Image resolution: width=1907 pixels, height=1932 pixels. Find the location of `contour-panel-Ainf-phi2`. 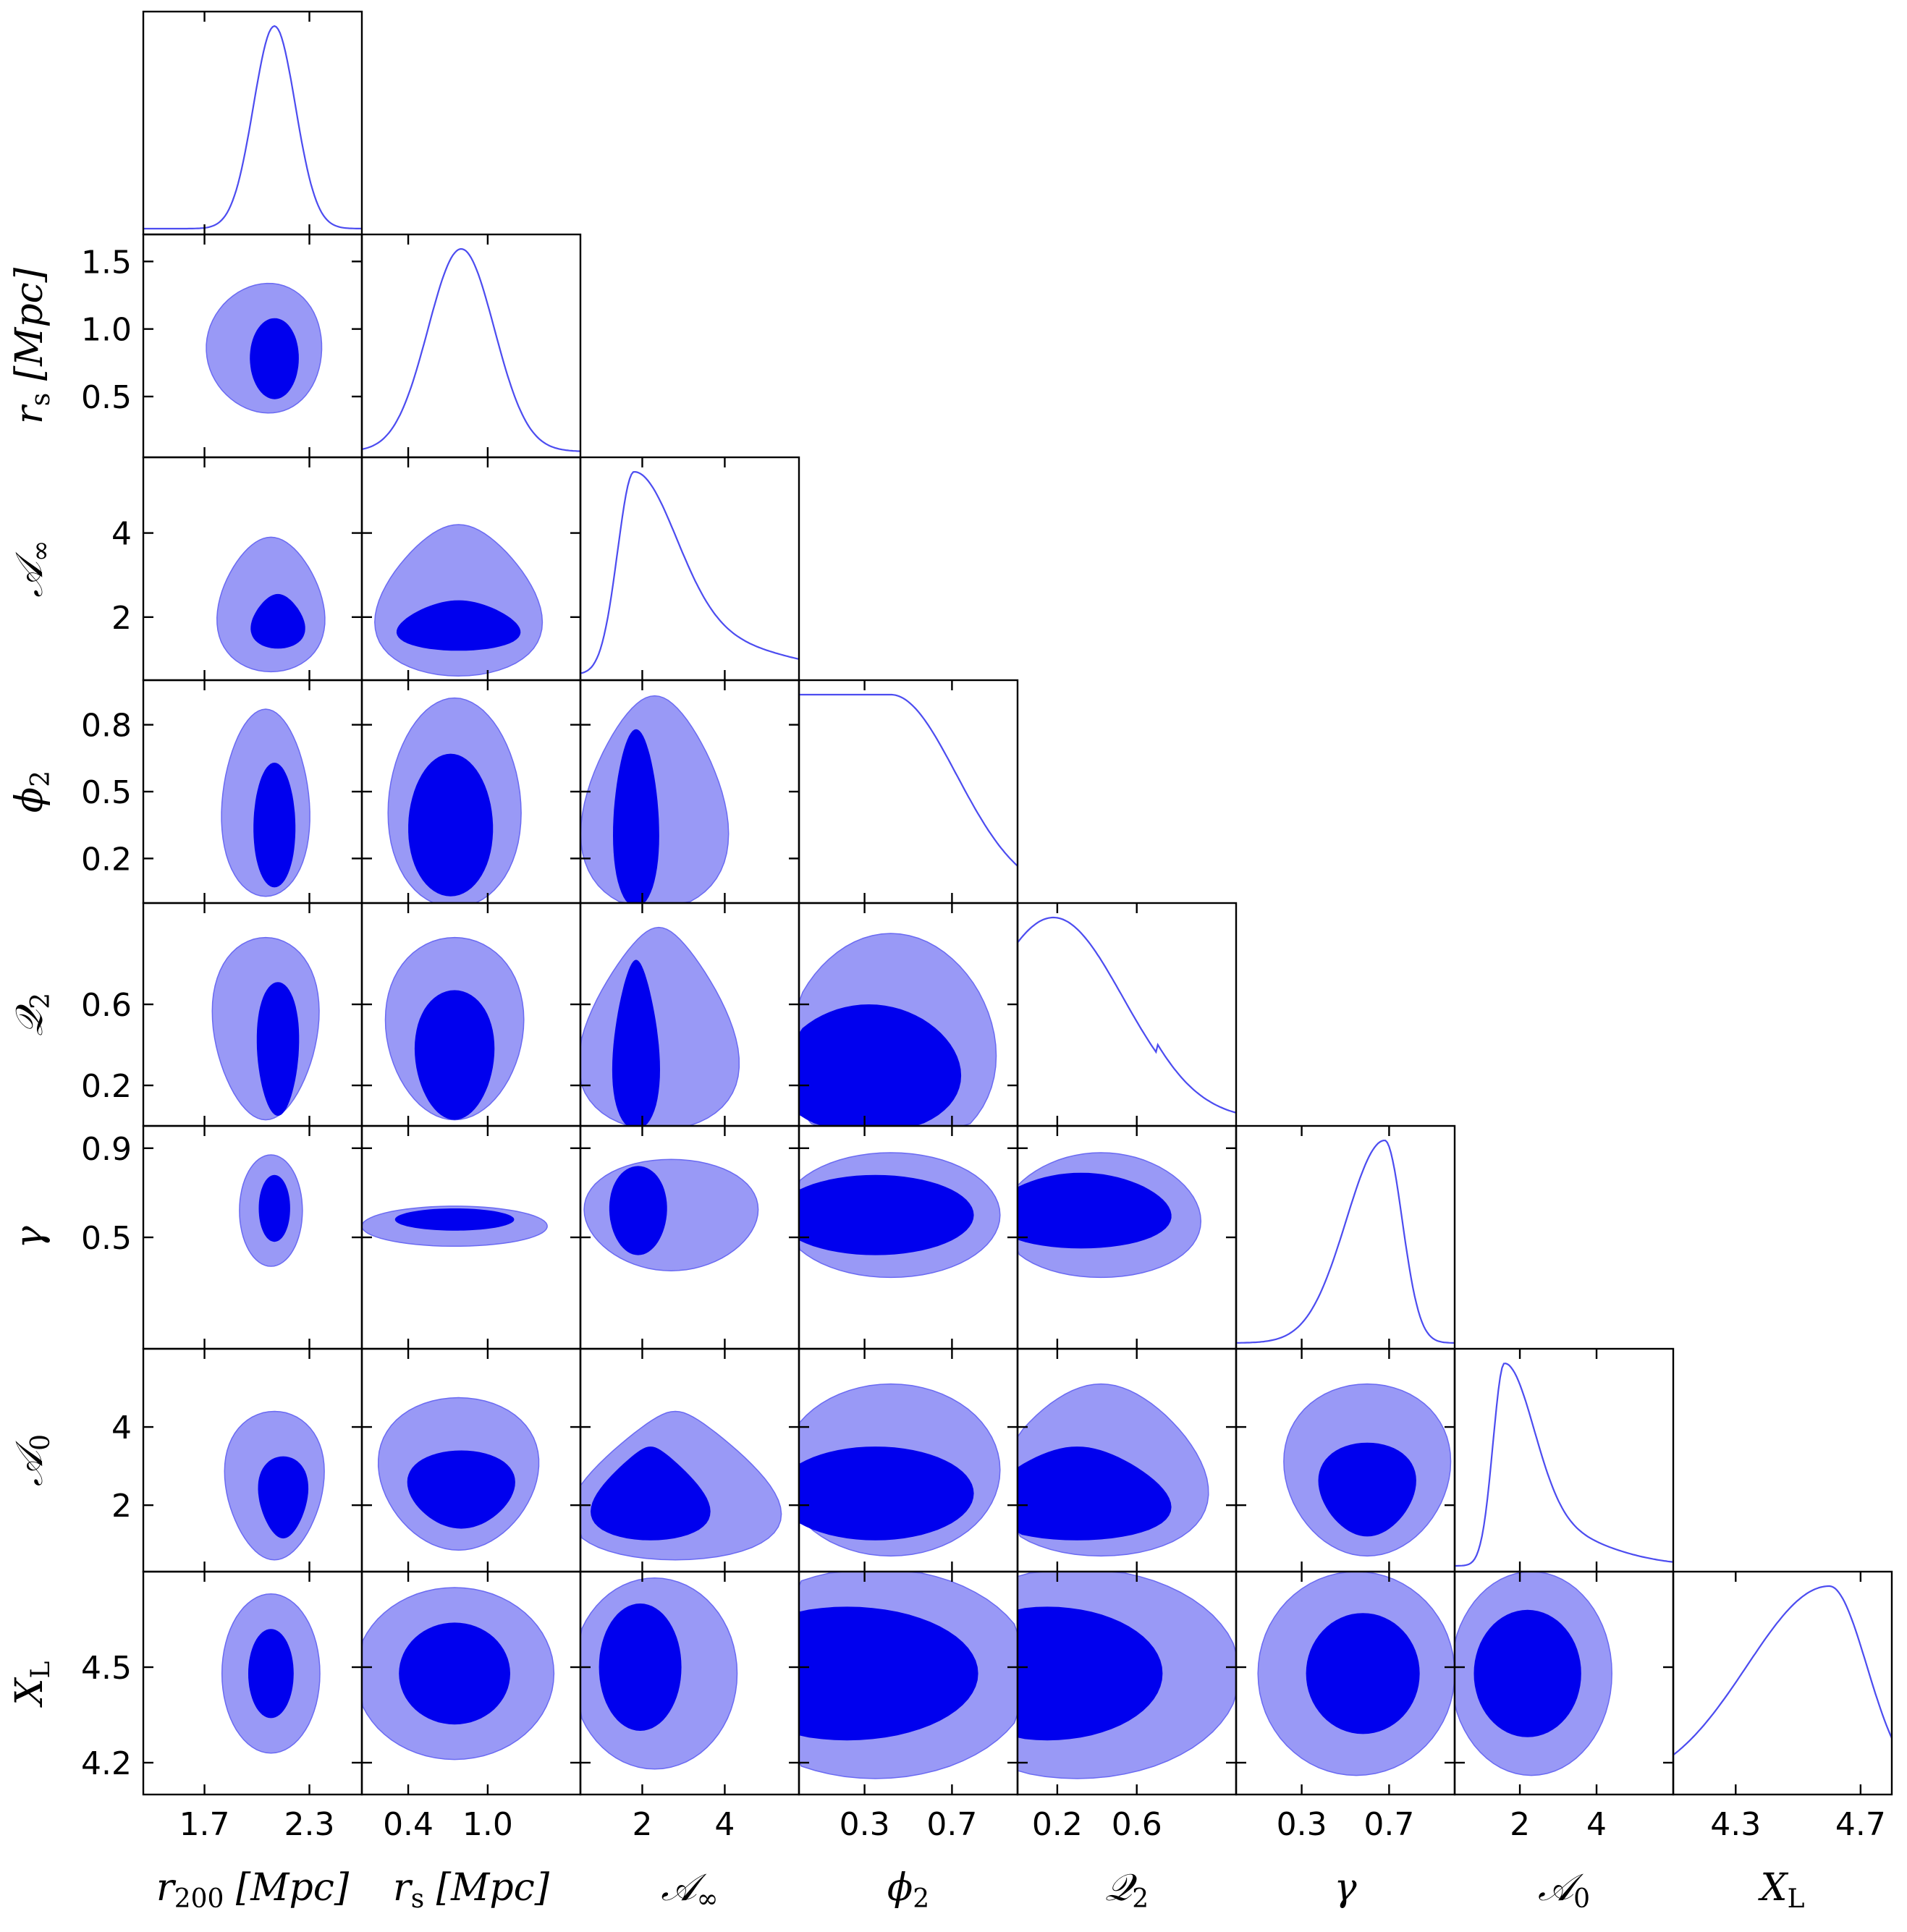

contour-panel-Ainf-phi2 is located at coordinates (689, 791).